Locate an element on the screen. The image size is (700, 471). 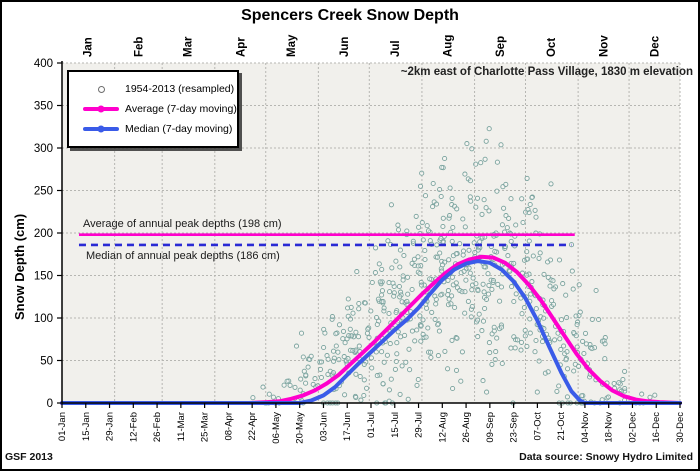
median-line-icon is located at coordinates (101, 129).